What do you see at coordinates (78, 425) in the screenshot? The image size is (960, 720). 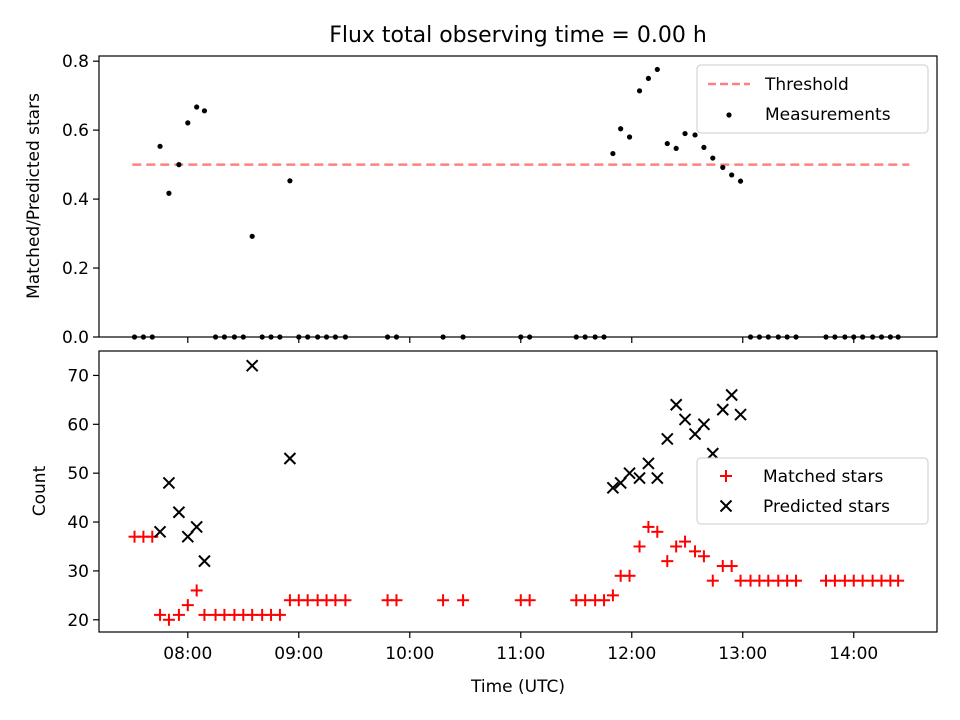 I see `bottom-ytick-label: 60` at bounding box center [78, 425].